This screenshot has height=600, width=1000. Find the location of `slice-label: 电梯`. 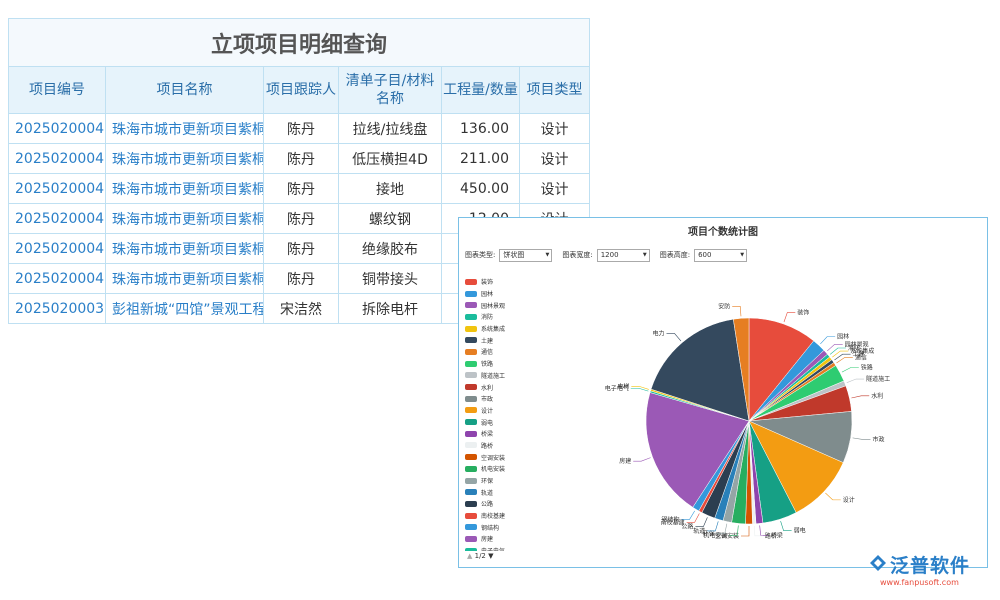

slice-label: 电梯 is located at coordinates (623, 386).